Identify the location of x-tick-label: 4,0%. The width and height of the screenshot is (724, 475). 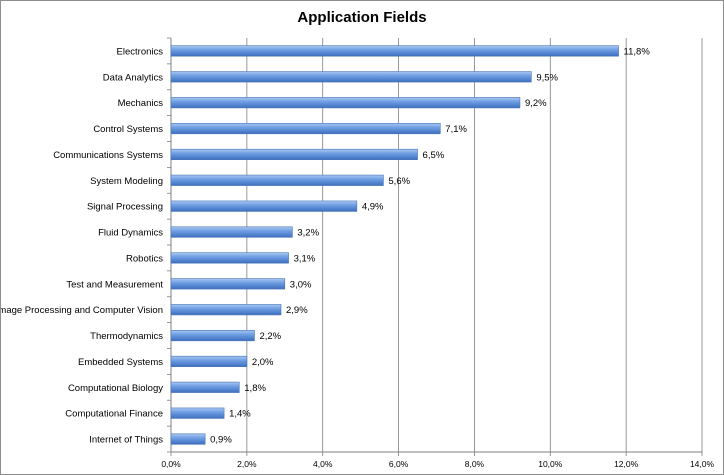
(323, 464).